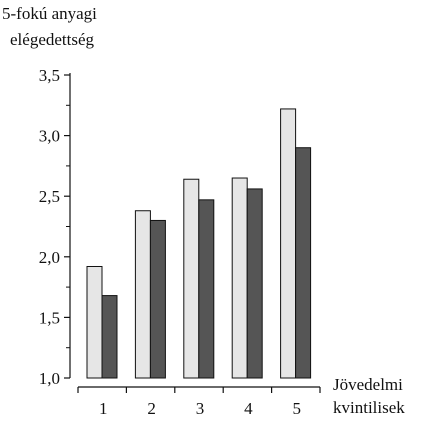 This screenshot has height=421, width=433. What do you see at coordinates (49, 196) in the screenshot?
I see `y-tick-label: 2,5` at bounding box center [49, 196].